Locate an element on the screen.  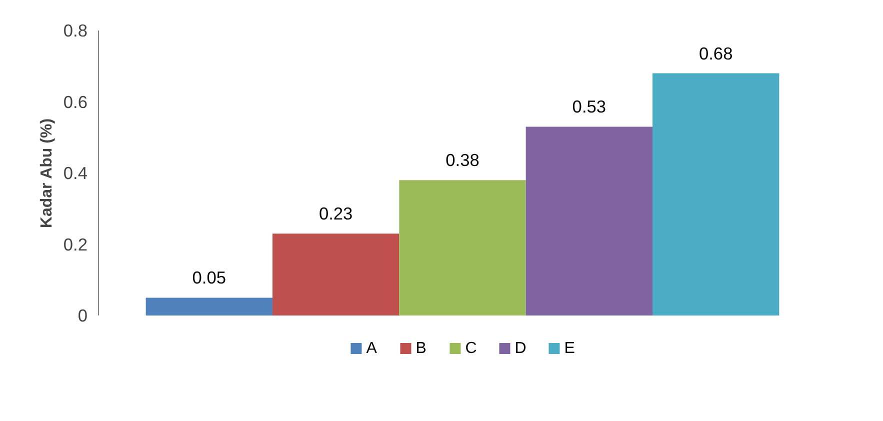
y-tick-label: 0 is located at coordinates (83, 316).